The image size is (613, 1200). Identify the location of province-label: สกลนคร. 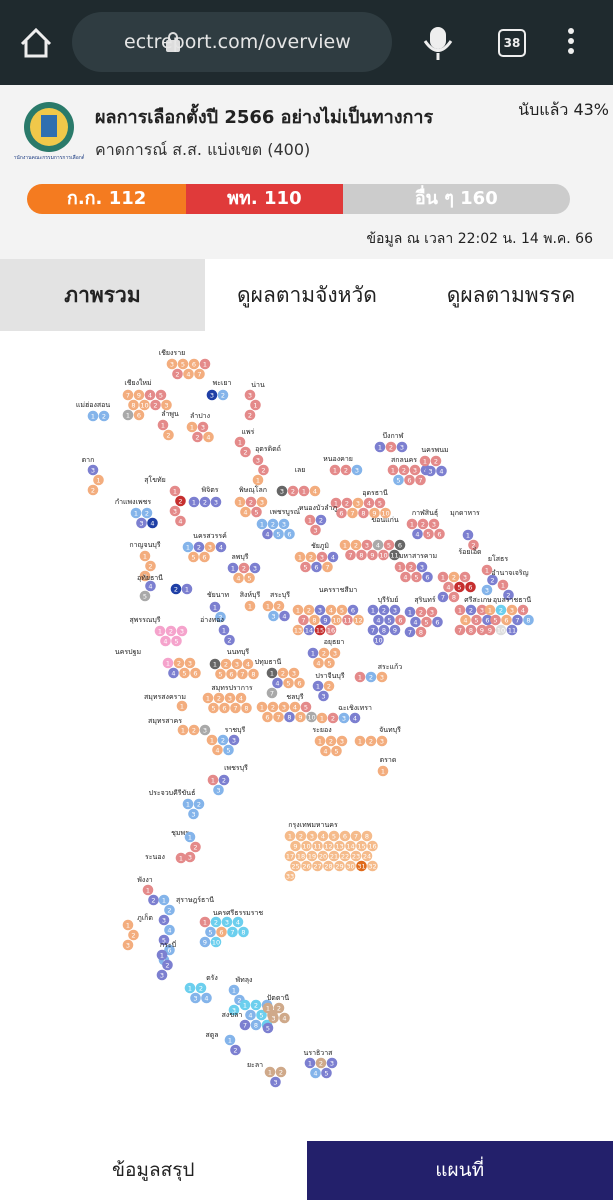
(404, 460).